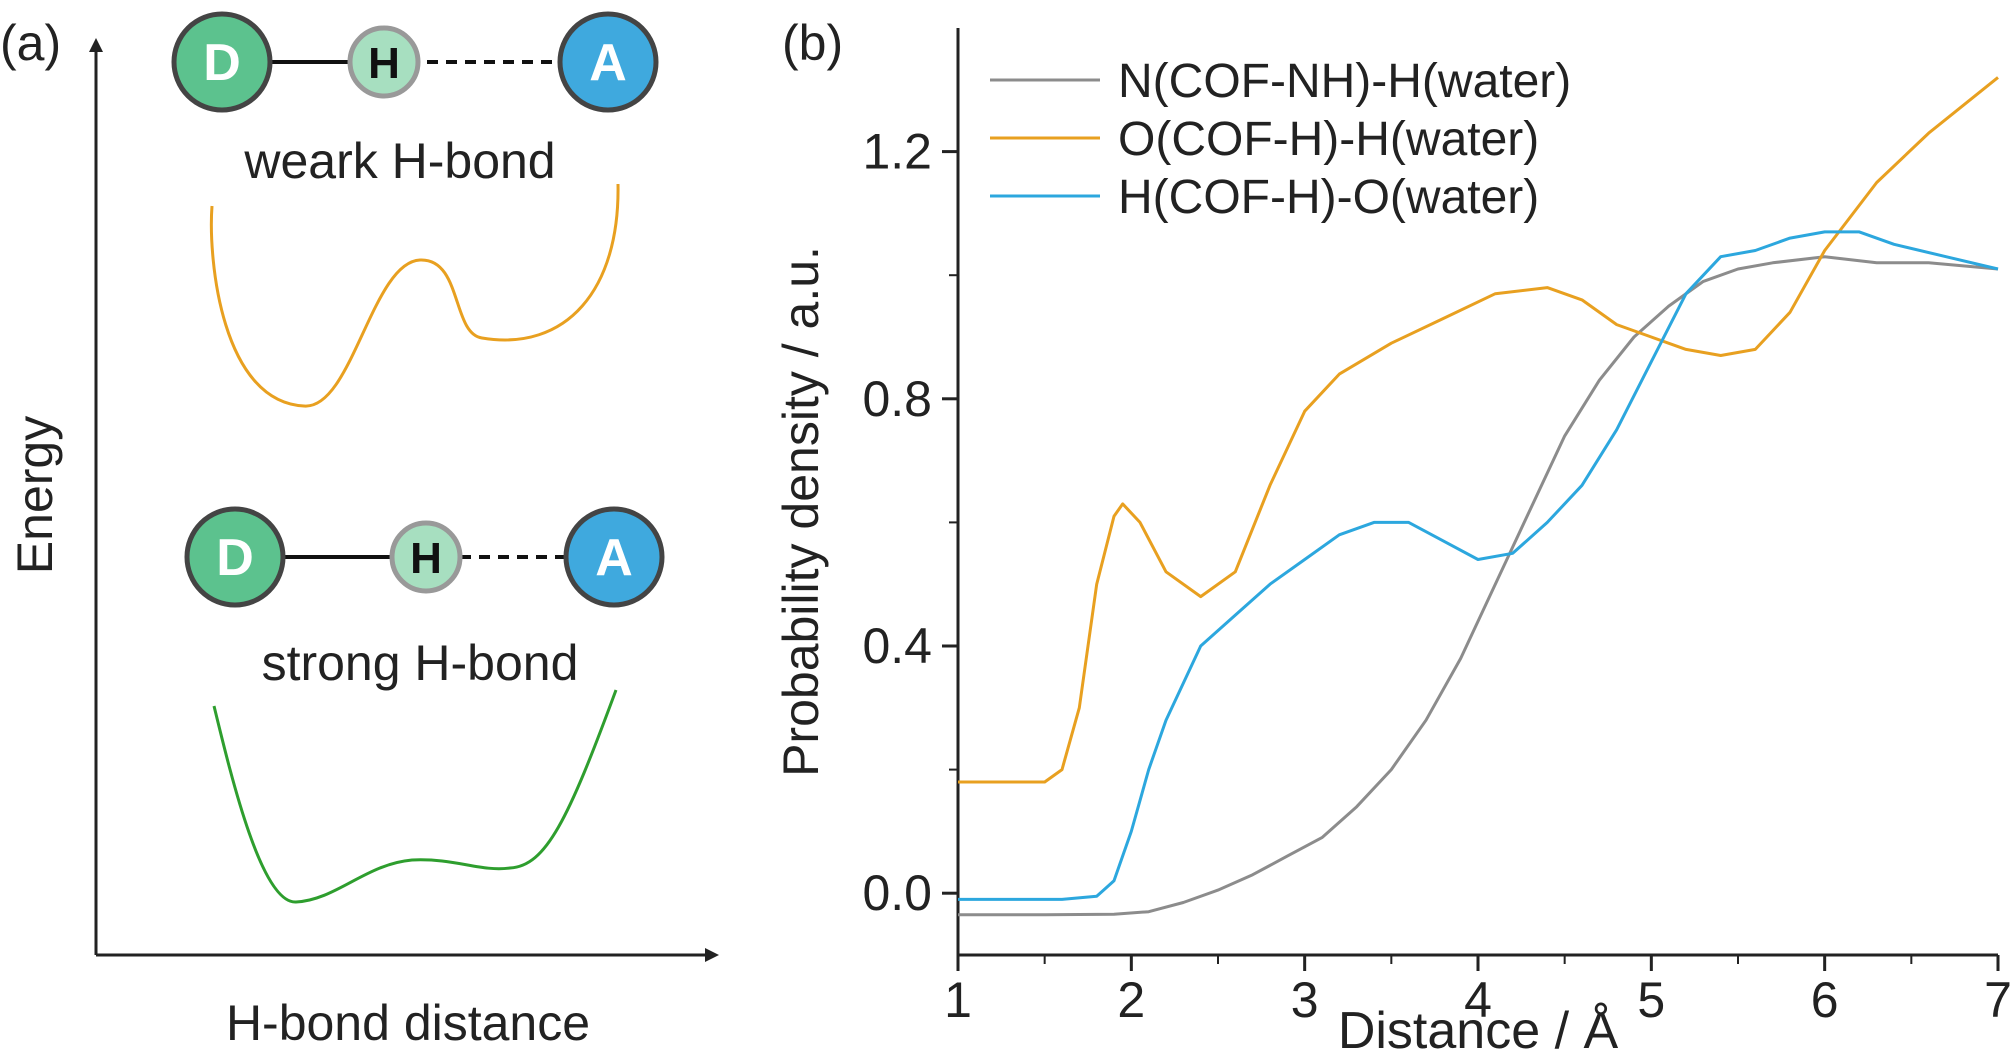 This screenshot has height=1059, width=2016. What do you see at coordinates (415, 796) in the screenshot?
I see `strong-hbond-potential-curve` at bounding box center [415, 796].